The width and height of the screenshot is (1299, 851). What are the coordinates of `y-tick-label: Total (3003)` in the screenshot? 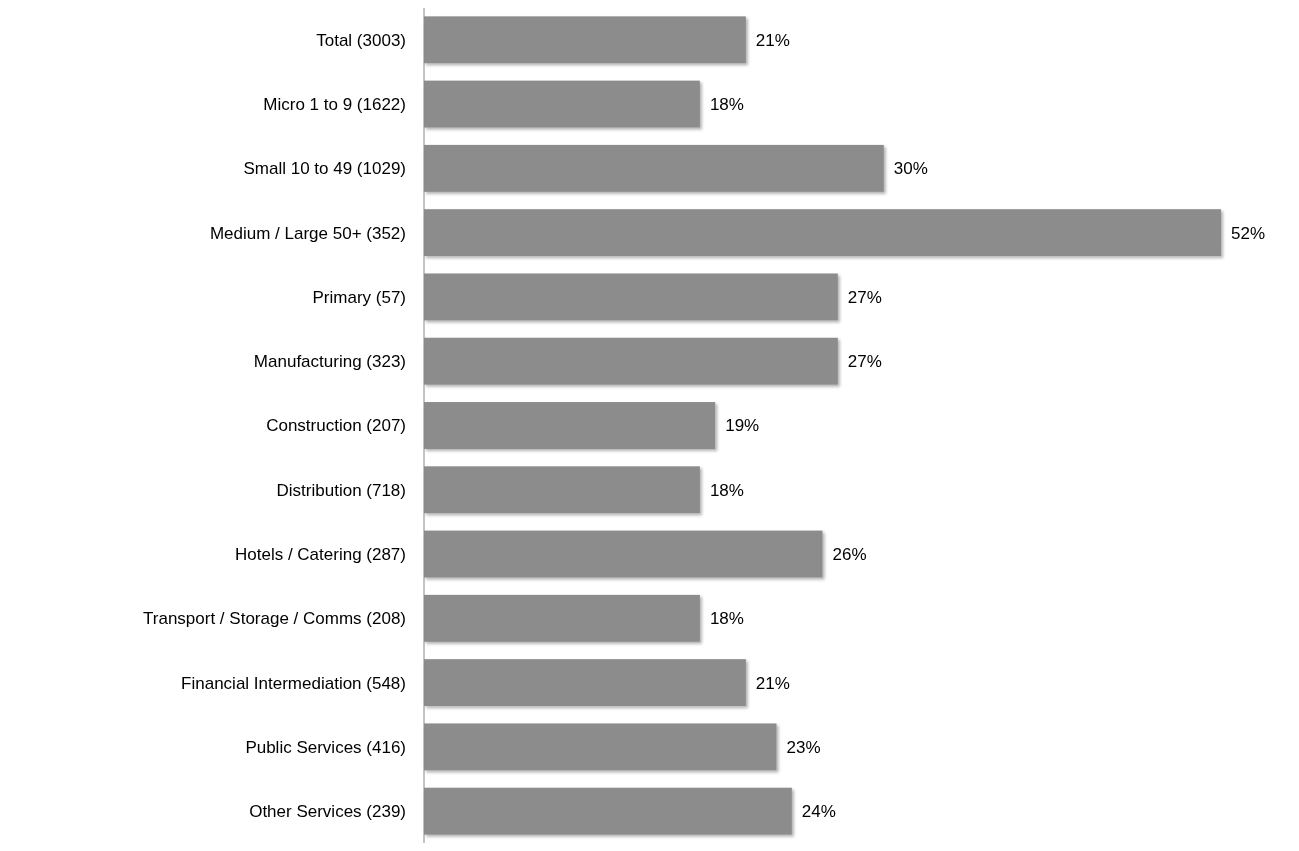 It's located at (361, 40).